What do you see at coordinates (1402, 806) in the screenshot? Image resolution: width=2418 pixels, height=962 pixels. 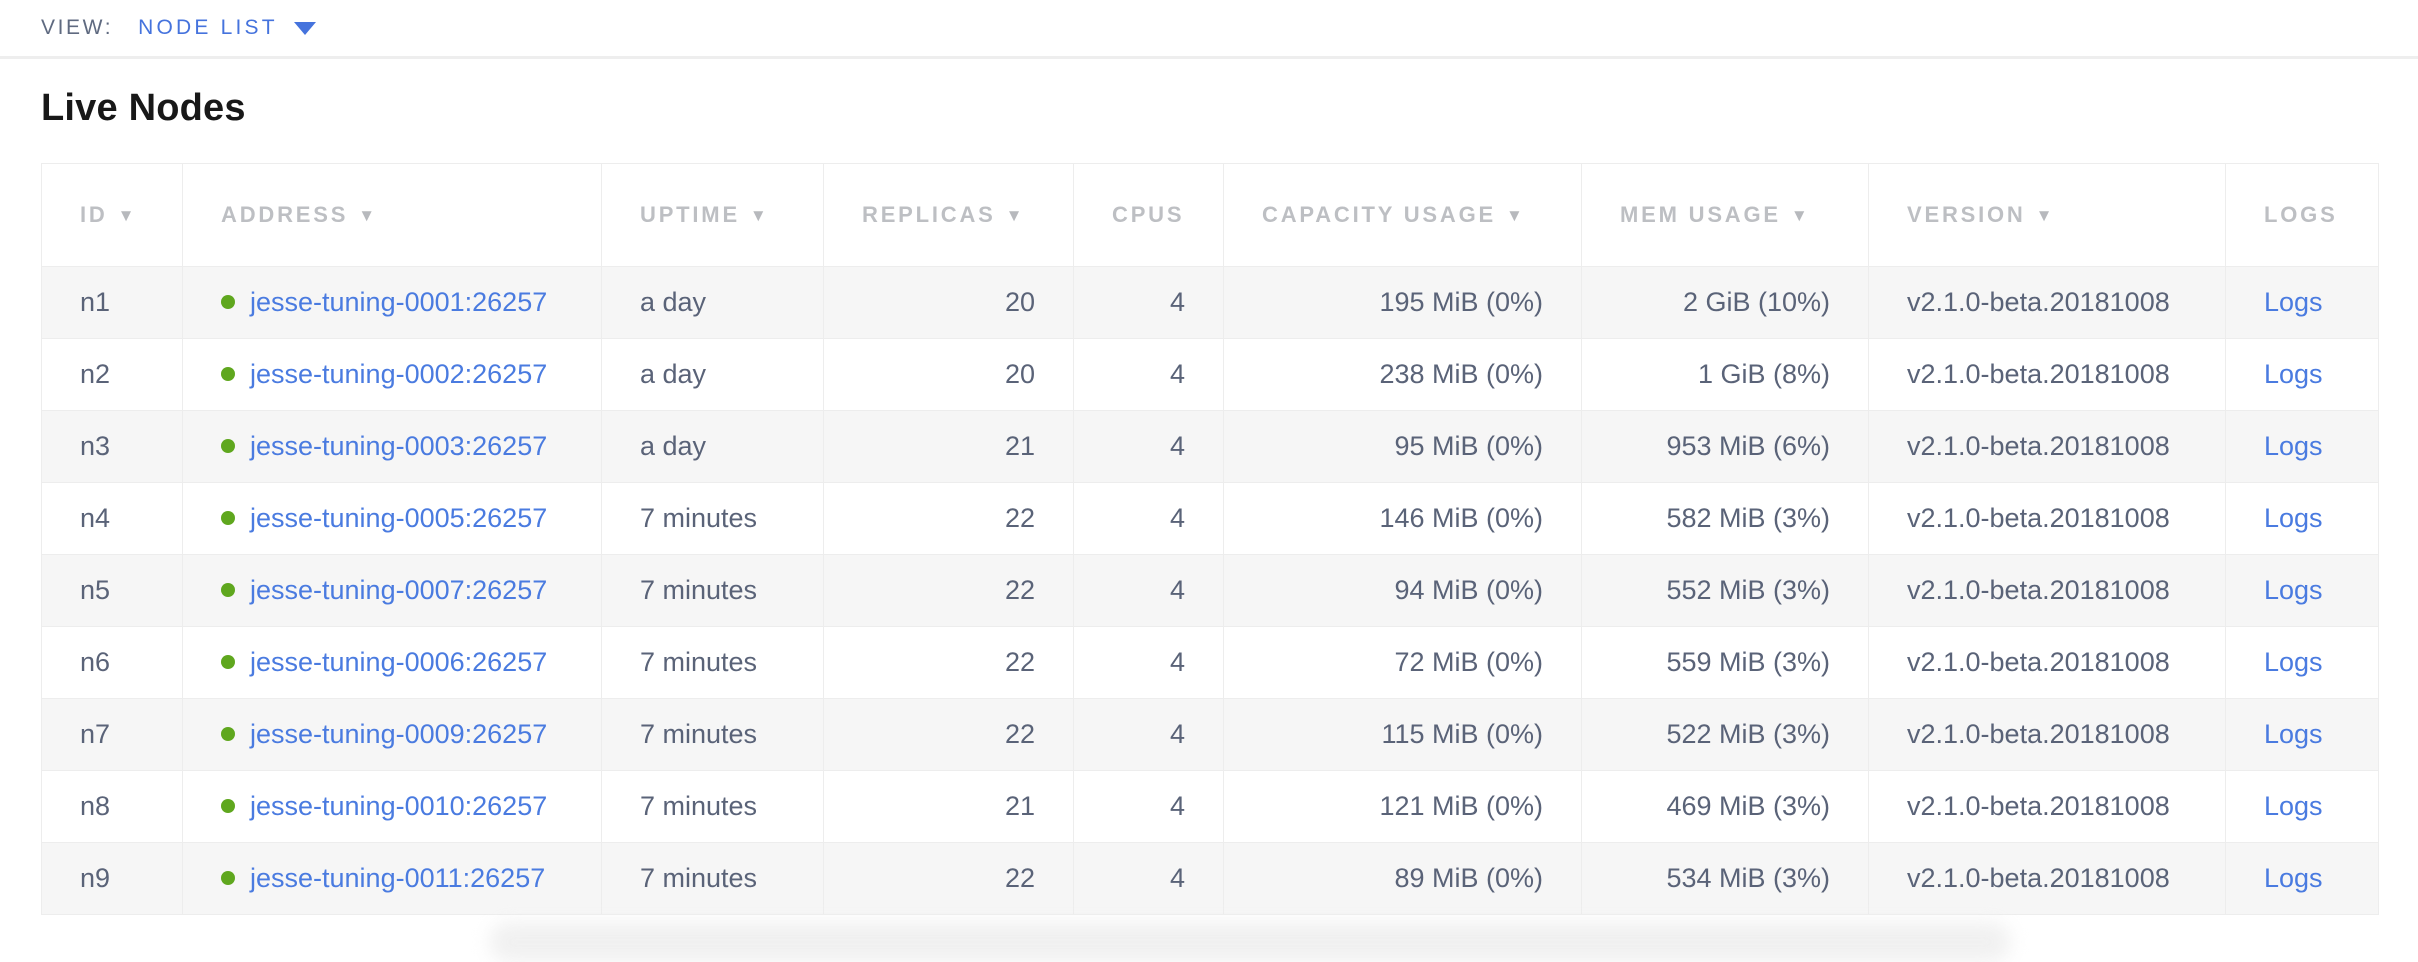 I see `node-capacity-usage-cell: 121 MiB (0%)` at bounding box center [1402, 806].